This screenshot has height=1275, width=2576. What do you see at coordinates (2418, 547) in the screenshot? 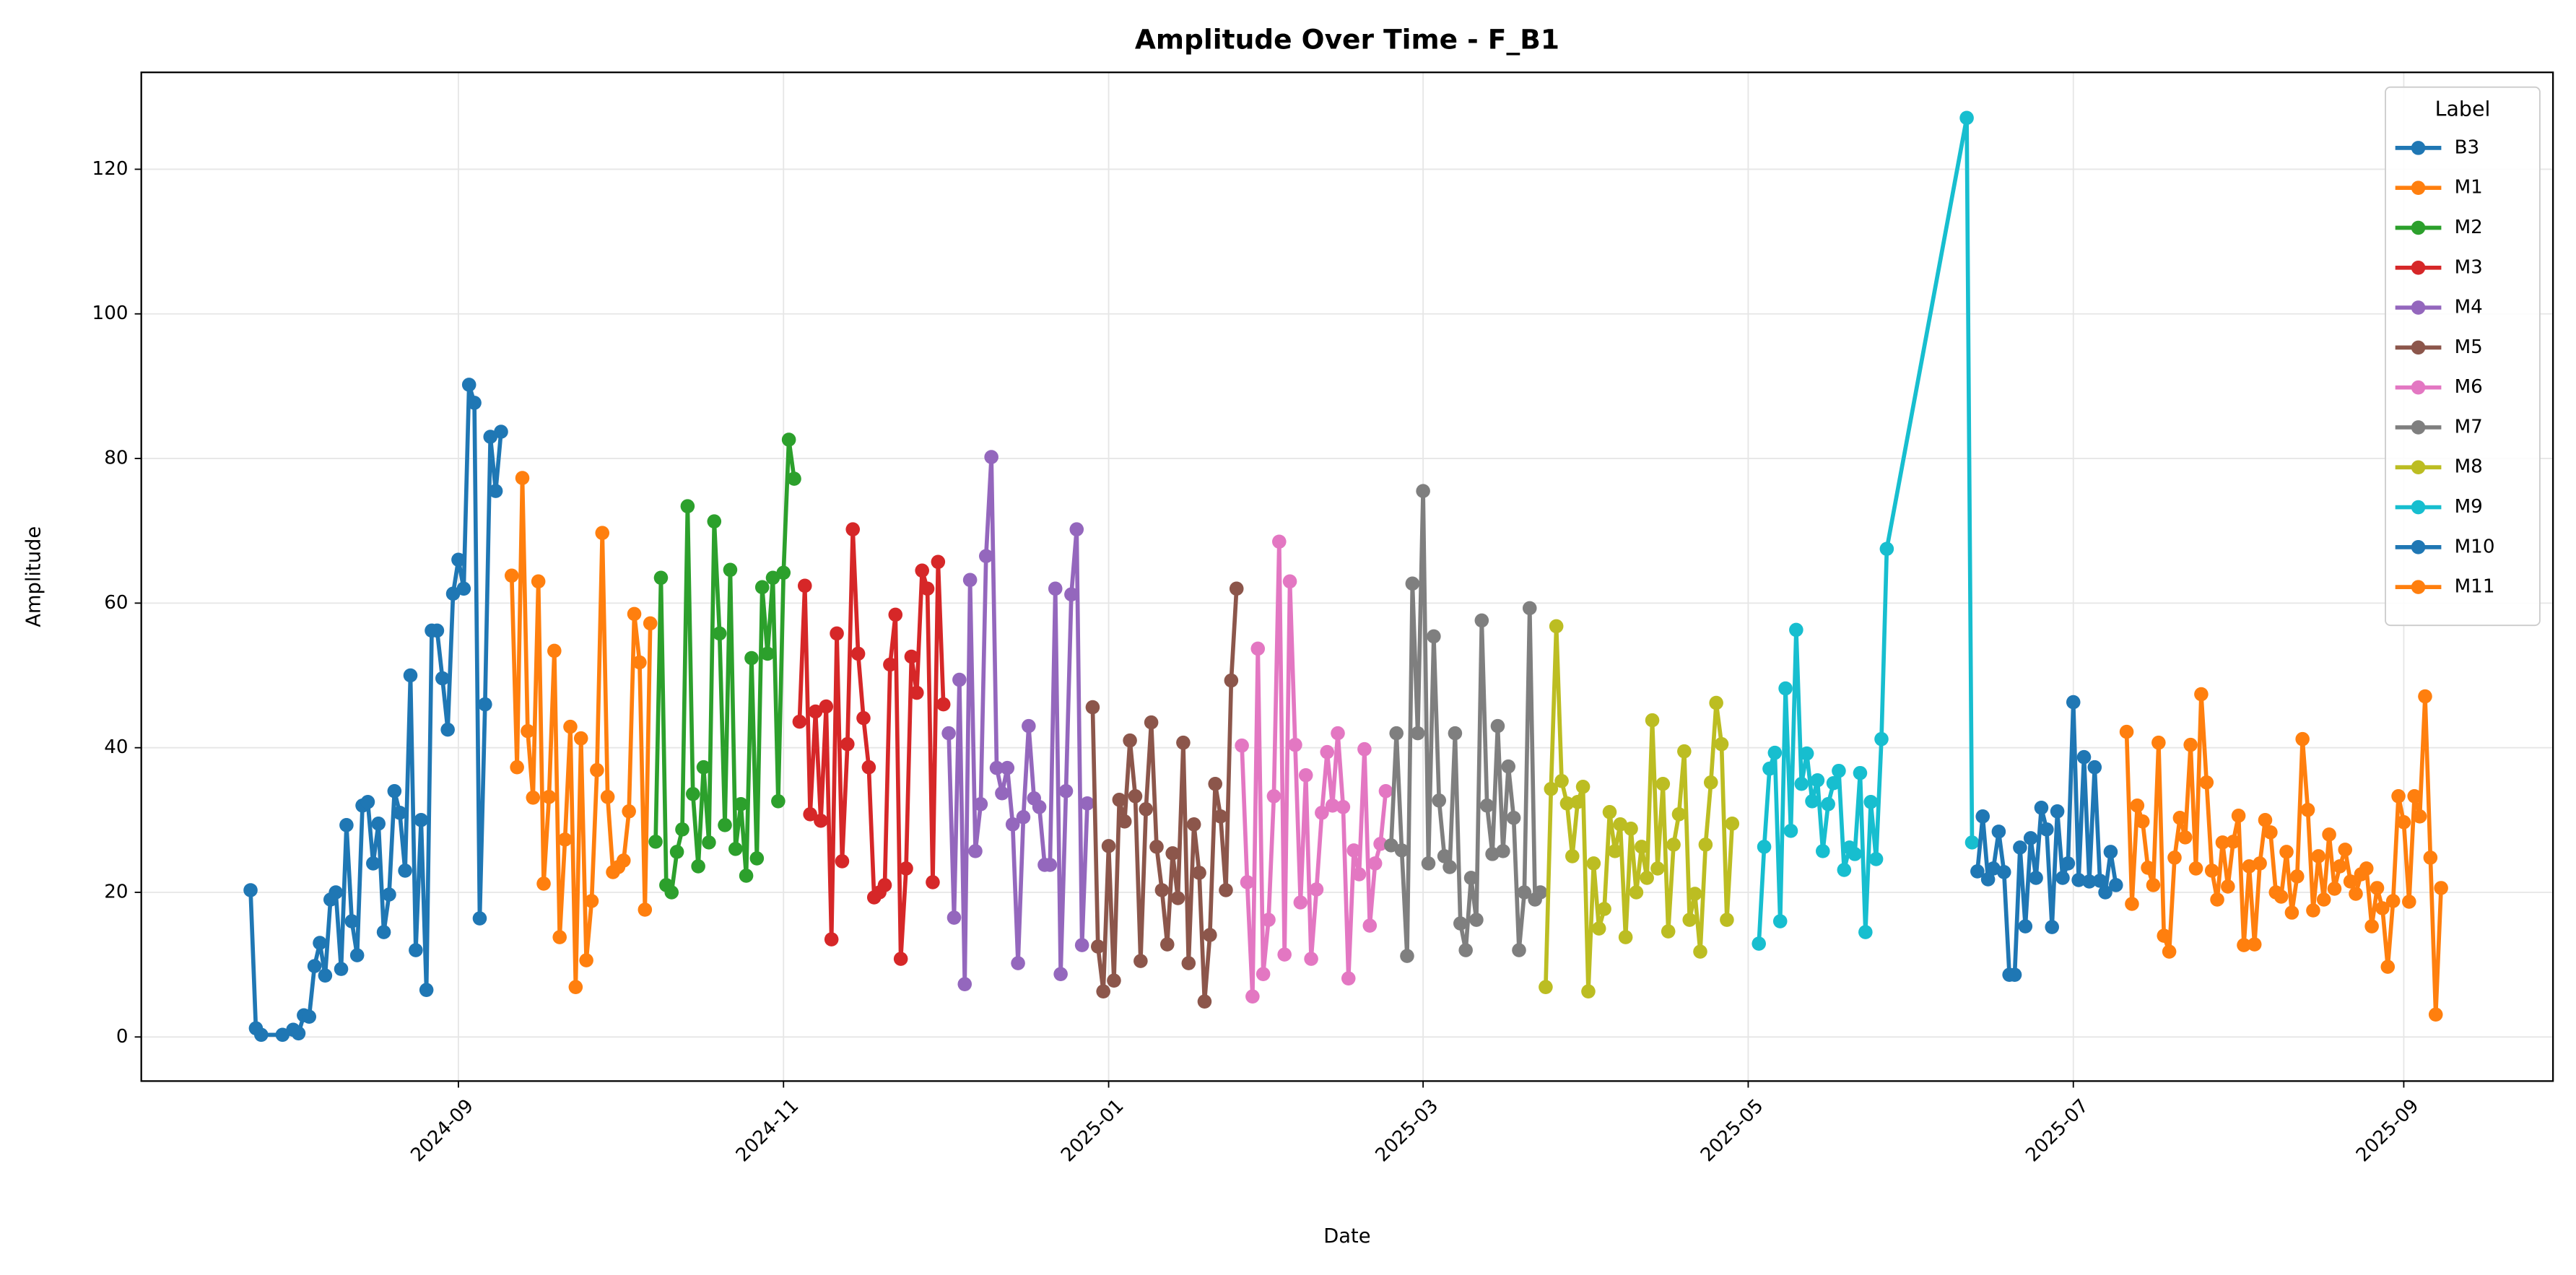
I see `legend-marker` at bounding box center [2418, 547].